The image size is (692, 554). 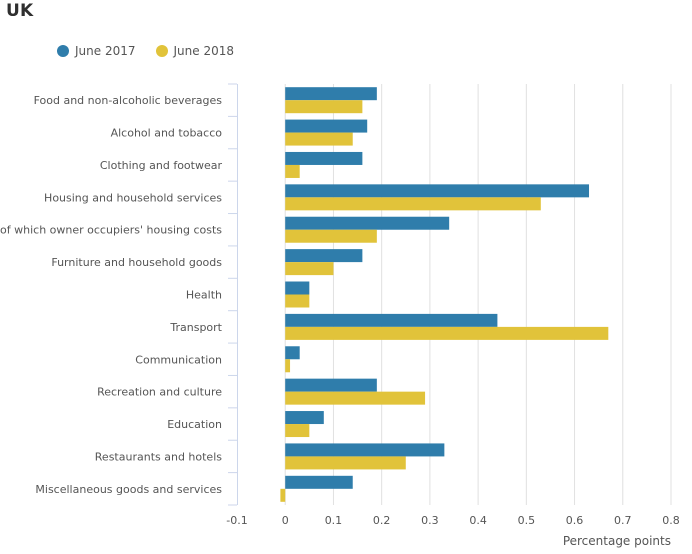 What do you see at coordinates (478, 520) in the screenshot?
I see `x-tick-label: 0.4` at bounding box center [478, 520].